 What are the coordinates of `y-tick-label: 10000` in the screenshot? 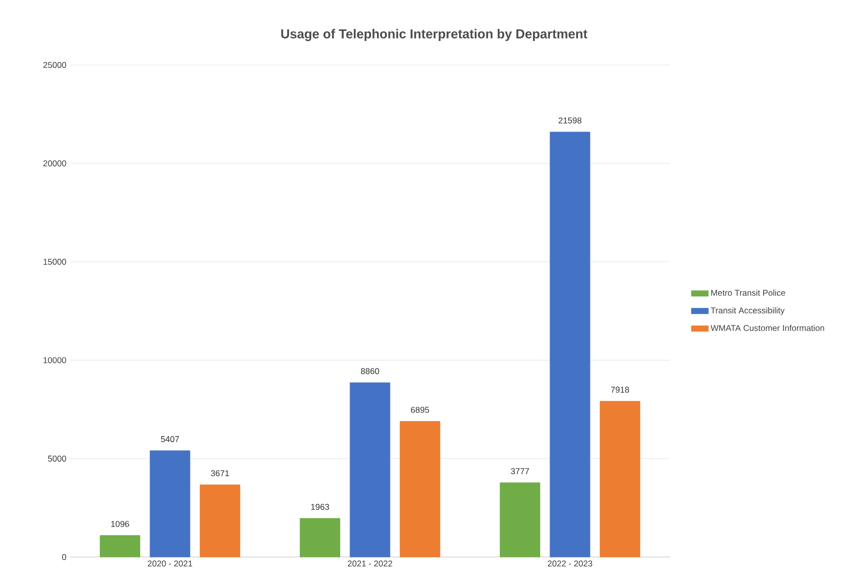 It's located at (55, 360).